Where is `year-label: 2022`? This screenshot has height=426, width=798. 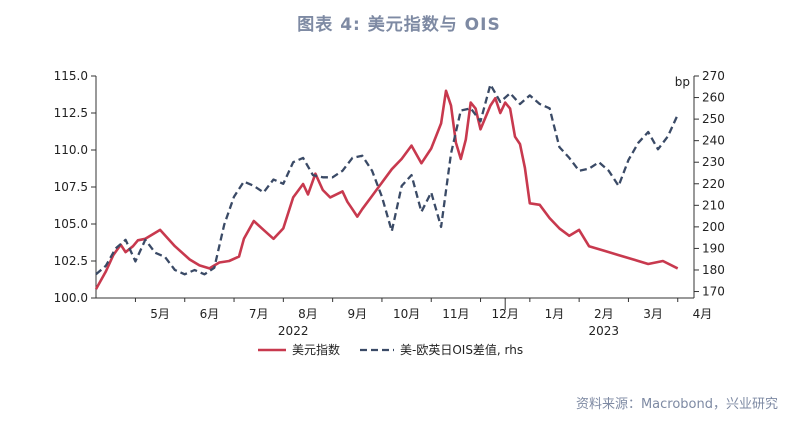 year-label: 2022 is located at coordinates (293, 331).